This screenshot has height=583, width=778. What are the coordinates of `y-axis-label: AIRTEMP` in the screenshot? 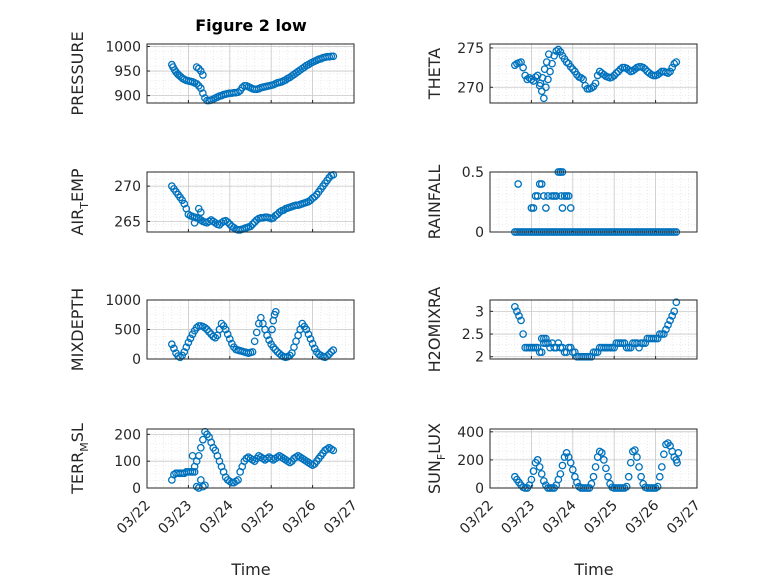 It's located at (79, 201).